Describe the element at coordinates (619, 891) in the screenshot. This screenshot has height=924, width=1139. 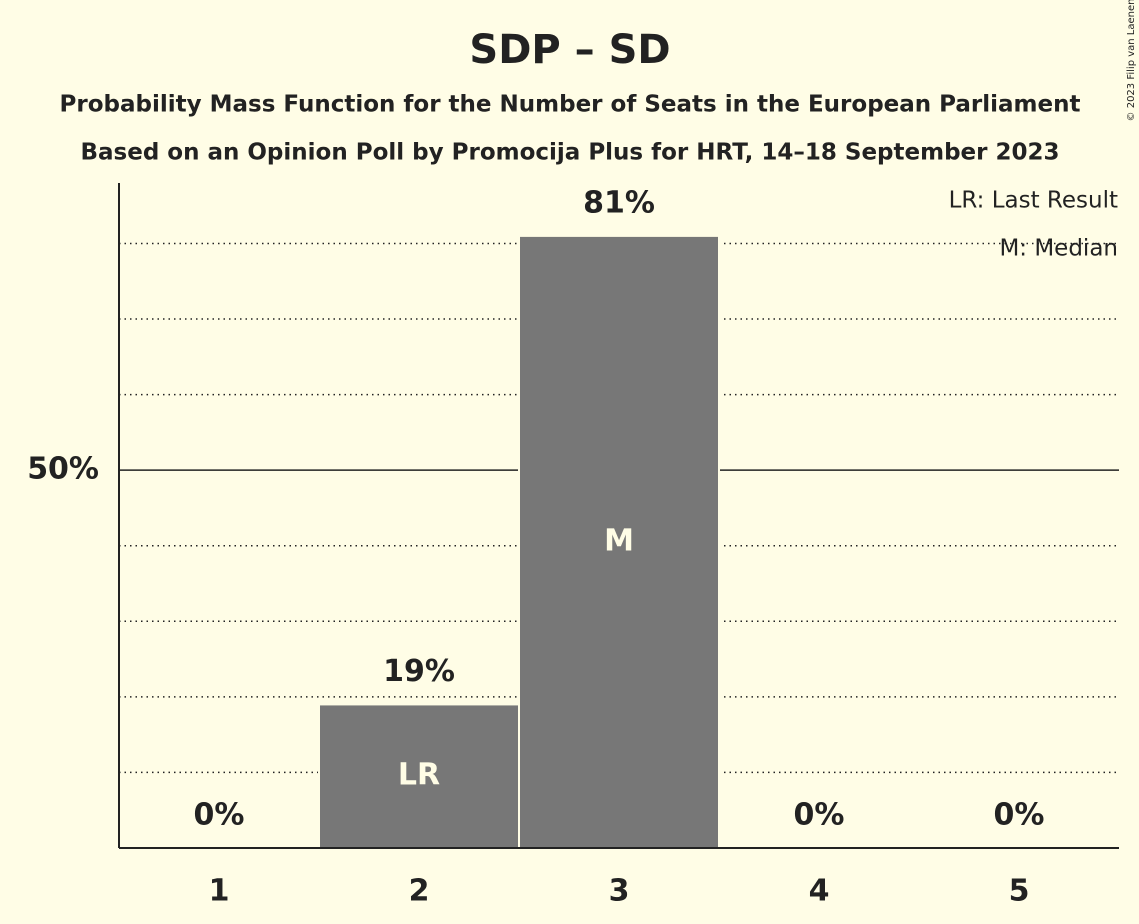
I see `x-tick-label: 3` at that location.